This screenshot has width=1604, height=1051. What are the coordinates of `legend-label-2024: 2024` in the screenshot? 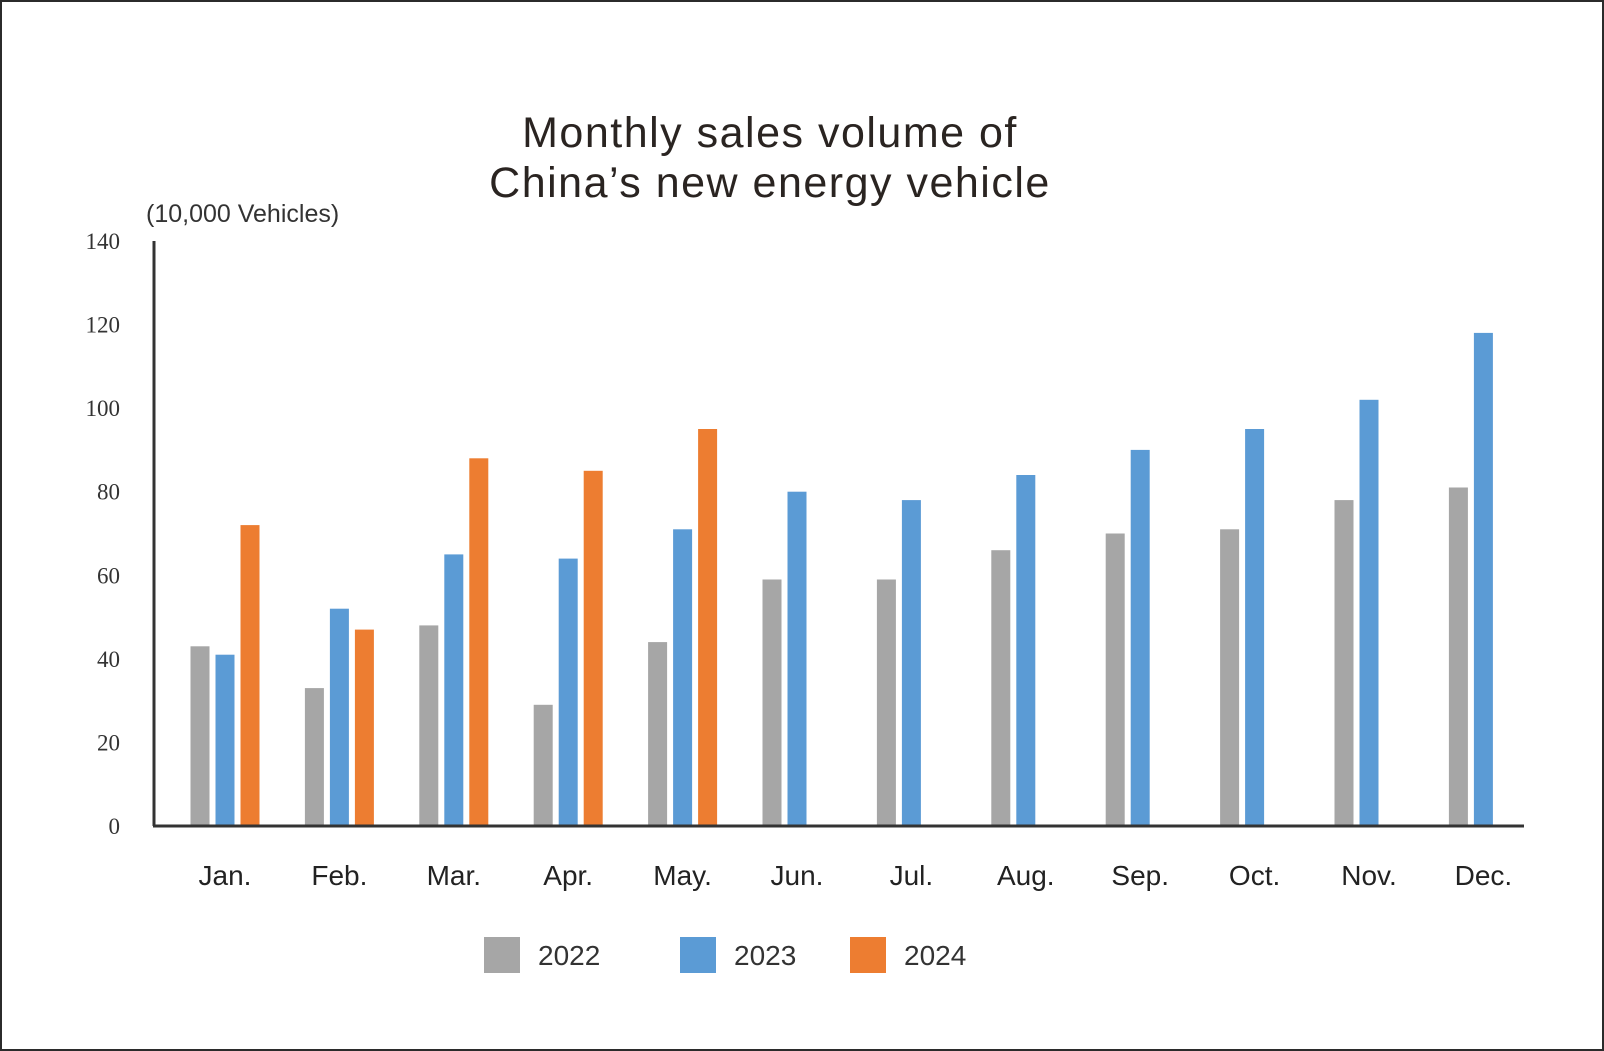 It's located at (935, 955).